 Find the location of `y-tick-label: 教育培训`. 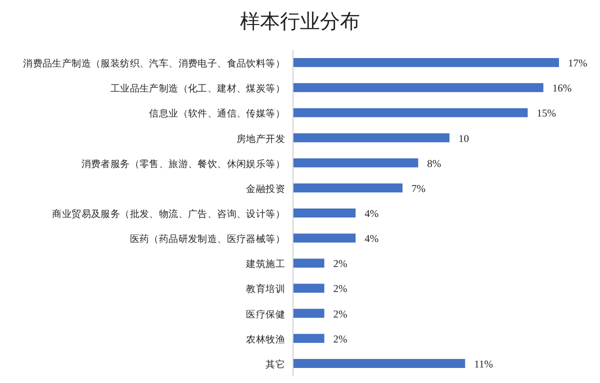

y-tick-label: 教育培训 is located at coordinates (265, 289).